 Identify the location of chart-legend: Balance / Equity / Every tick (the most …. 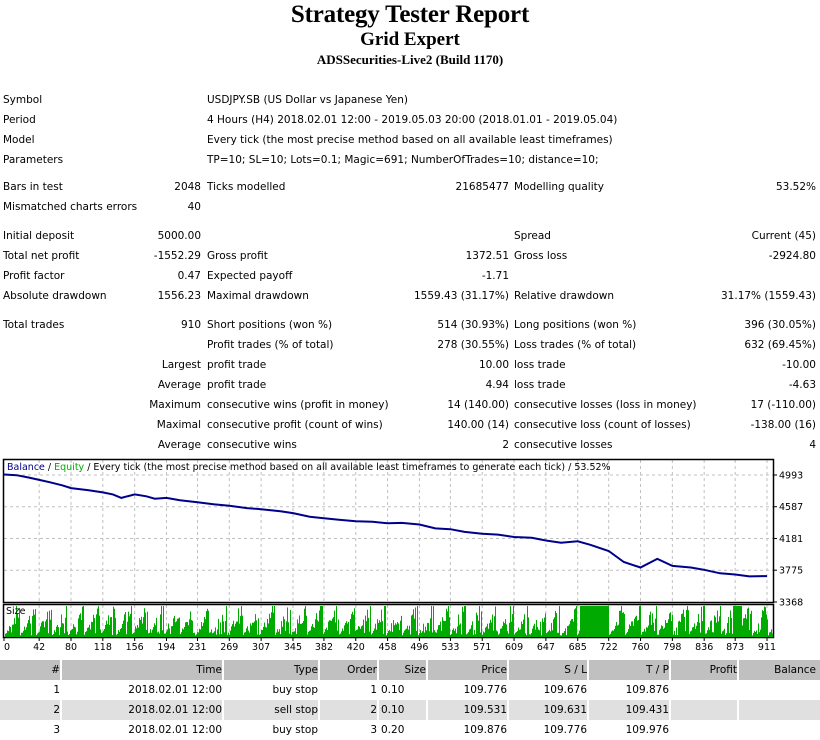
(309, 467).